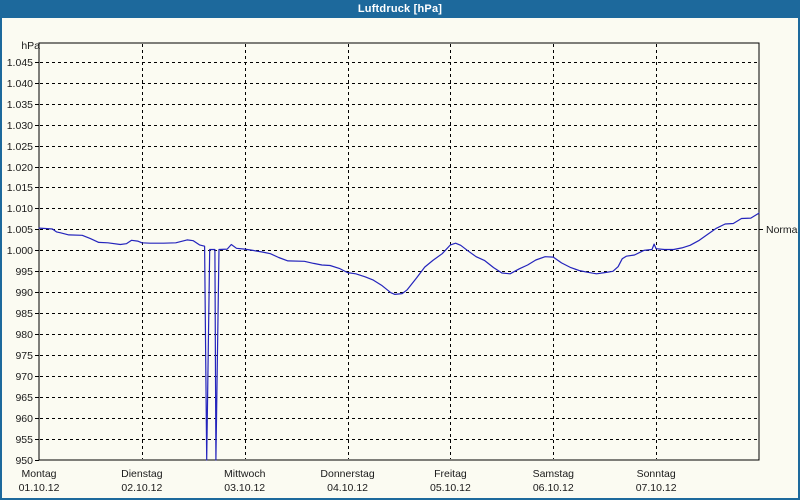  I want to click on y-tick-label: 980, so click(24, 335).